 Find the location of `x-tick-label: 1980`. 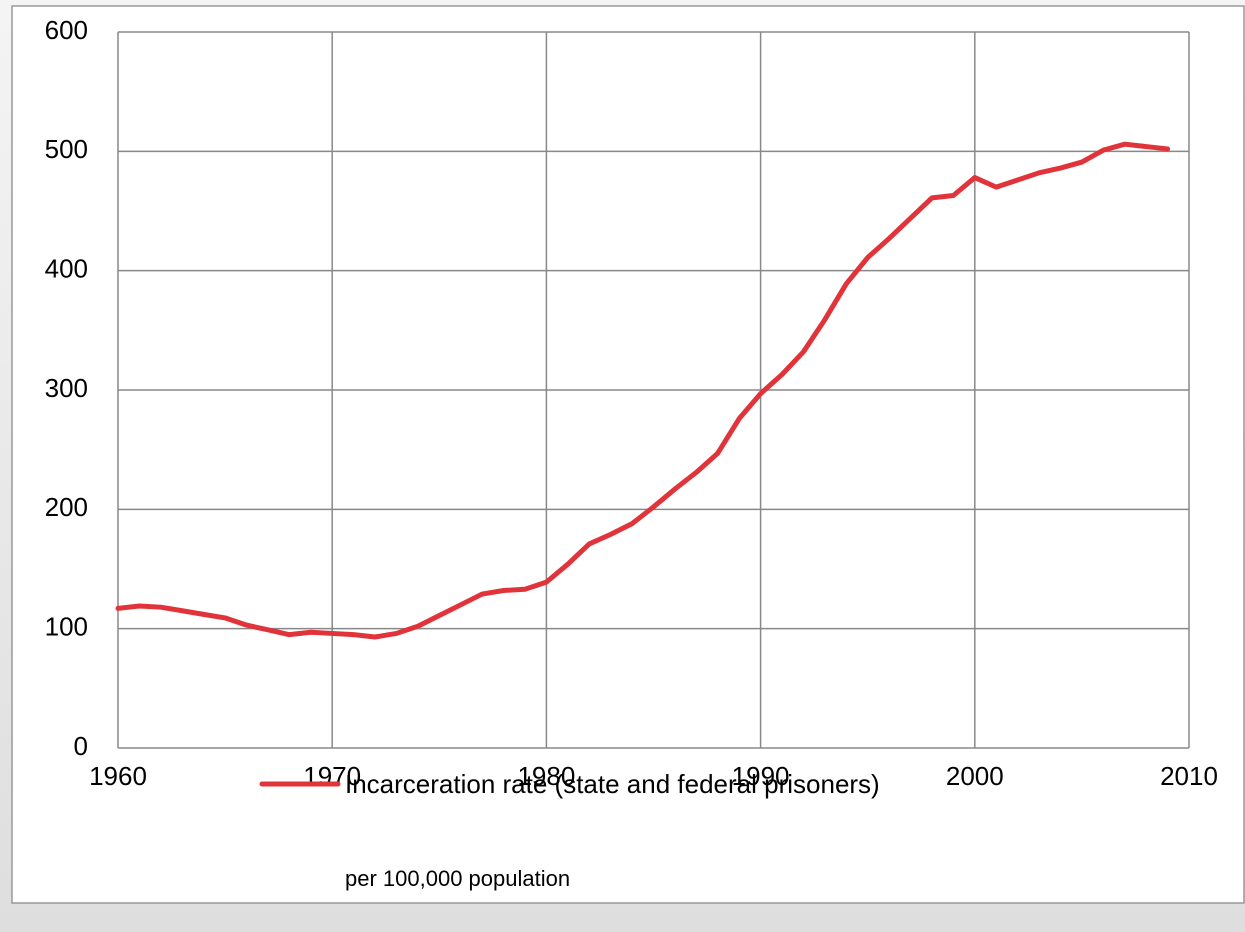

x-tick-label: 1980 is located at coordinates (546, 776).